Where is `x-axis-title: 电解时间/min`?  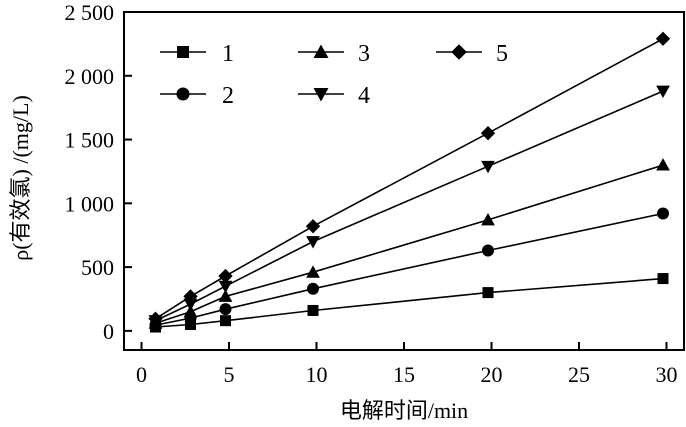 x-axis-title: 电解时间/min is located at coordinates (404, 410).